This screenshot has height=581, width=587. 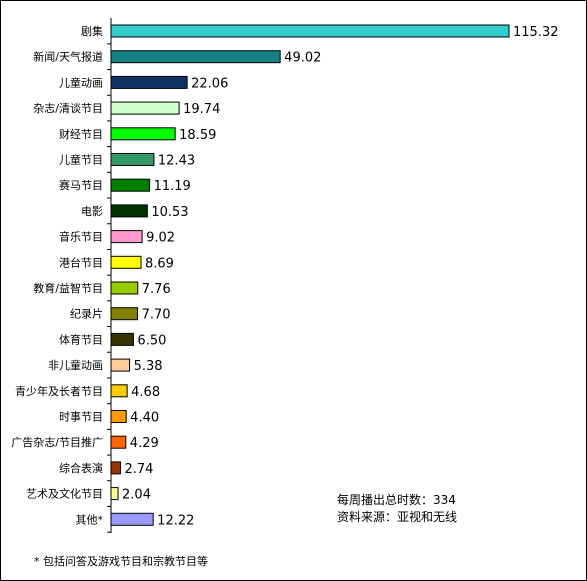 What do you see at coordinates (138, 469) in the screenshot?
I see `value-label: 2.74` at bounding box center [138, 469].